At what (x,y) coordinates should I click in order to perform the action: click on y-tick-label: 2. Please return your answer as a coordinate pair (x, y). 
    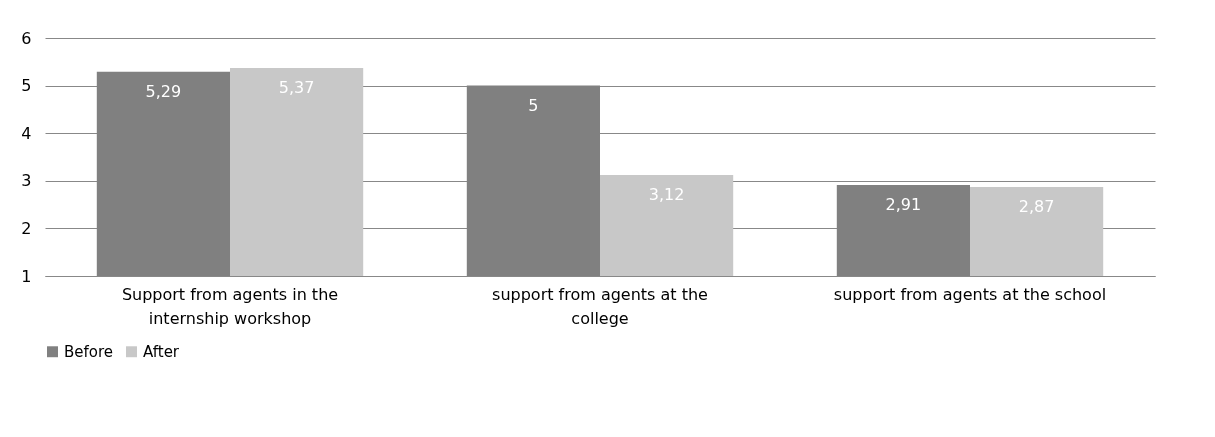
    Looking at the image, I should click on (26, 228).